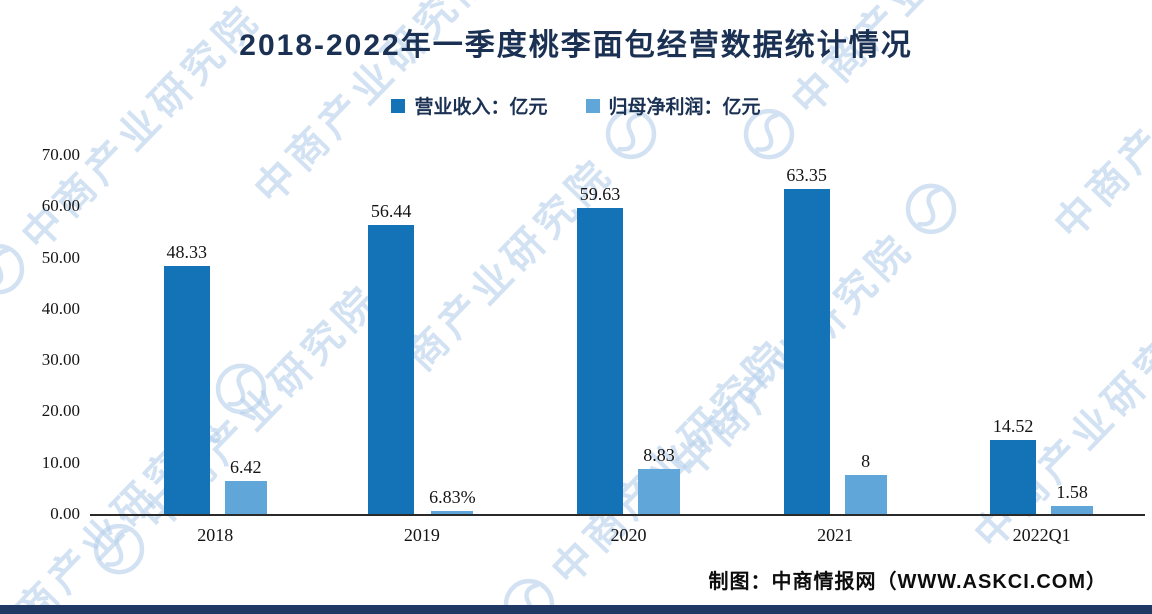 The width and height of the screenshot is (1152, 614). I want to click on revenue-bar-wrap-2022Q1: 14.52, so click(1013, 464).